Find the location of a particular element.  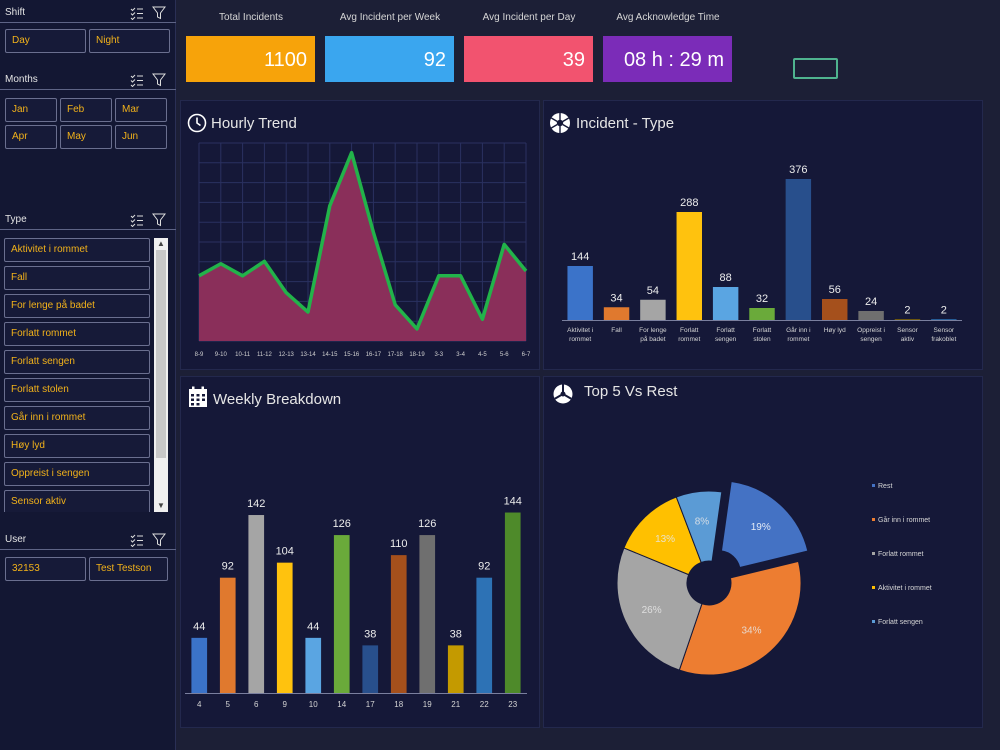

weekly-category-label: 6 is located at coordinates (256, 704).